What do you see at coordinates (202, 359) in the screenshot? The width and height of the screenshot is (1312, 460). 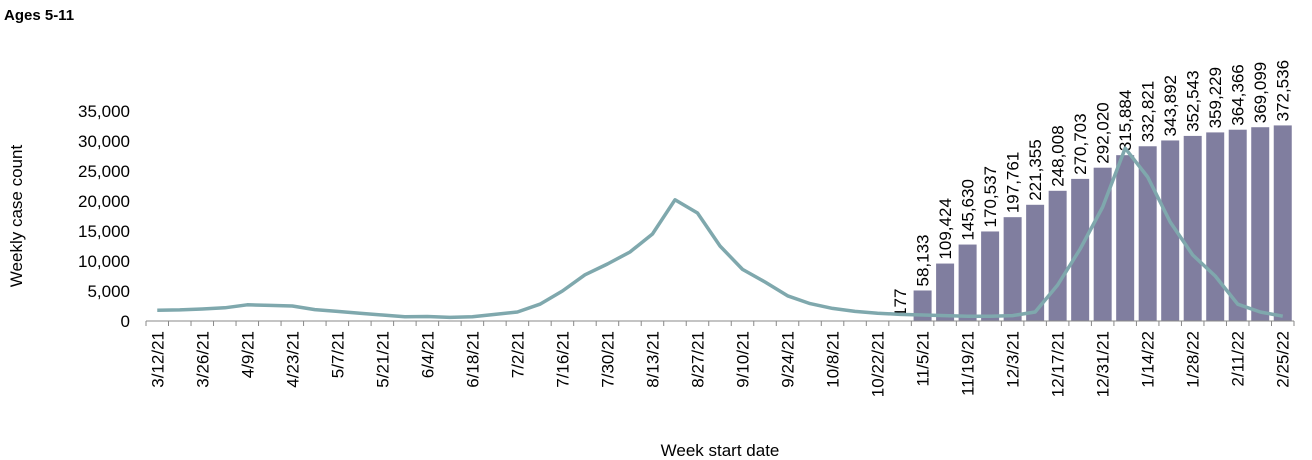 I see `x-tick-label: 3/26/21` at bounding box center [202, 359].